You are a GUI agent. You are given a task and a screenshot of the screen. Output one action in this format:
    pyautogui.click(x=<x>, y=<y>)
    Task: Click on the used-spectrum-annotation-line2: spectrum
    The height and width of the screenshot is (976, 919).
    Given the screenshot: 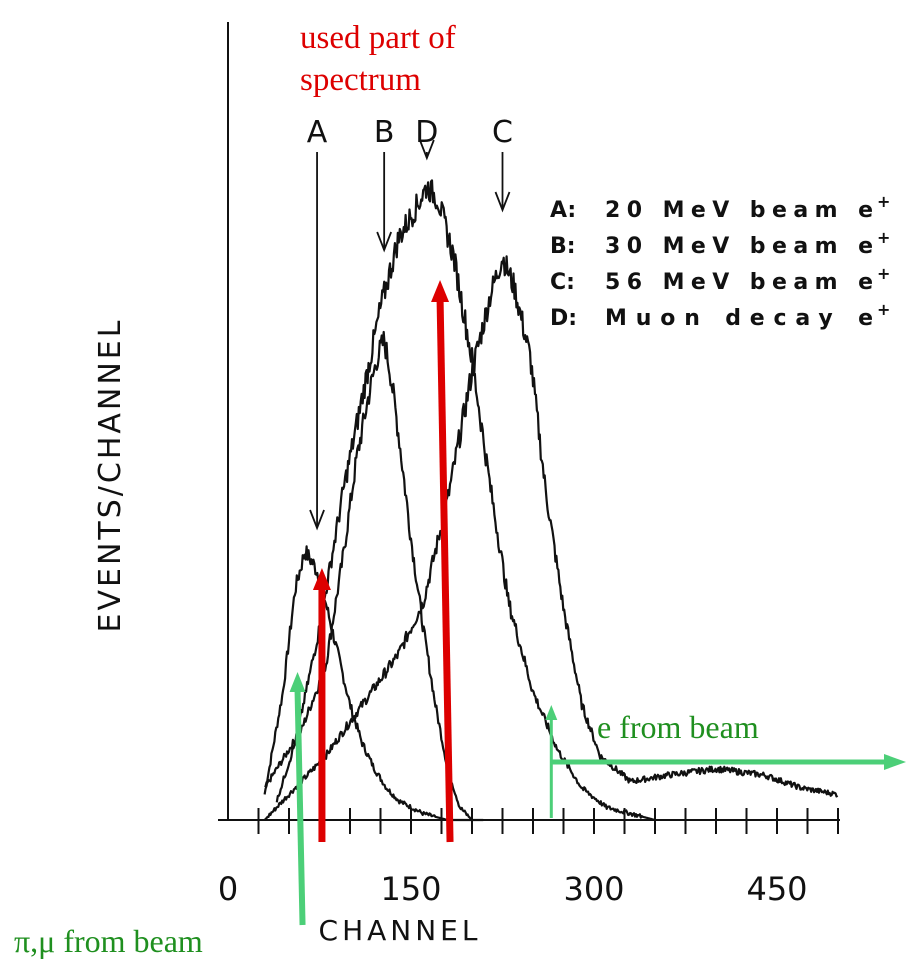 What is the action you would take?
    pyautogui.click(x=360, y=80)
    